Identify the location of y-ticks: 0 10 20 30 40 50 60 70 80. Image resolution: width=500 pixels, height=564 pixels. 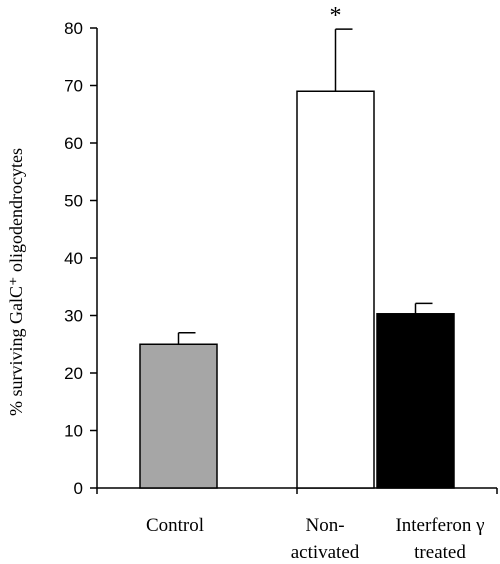
(80, 258).